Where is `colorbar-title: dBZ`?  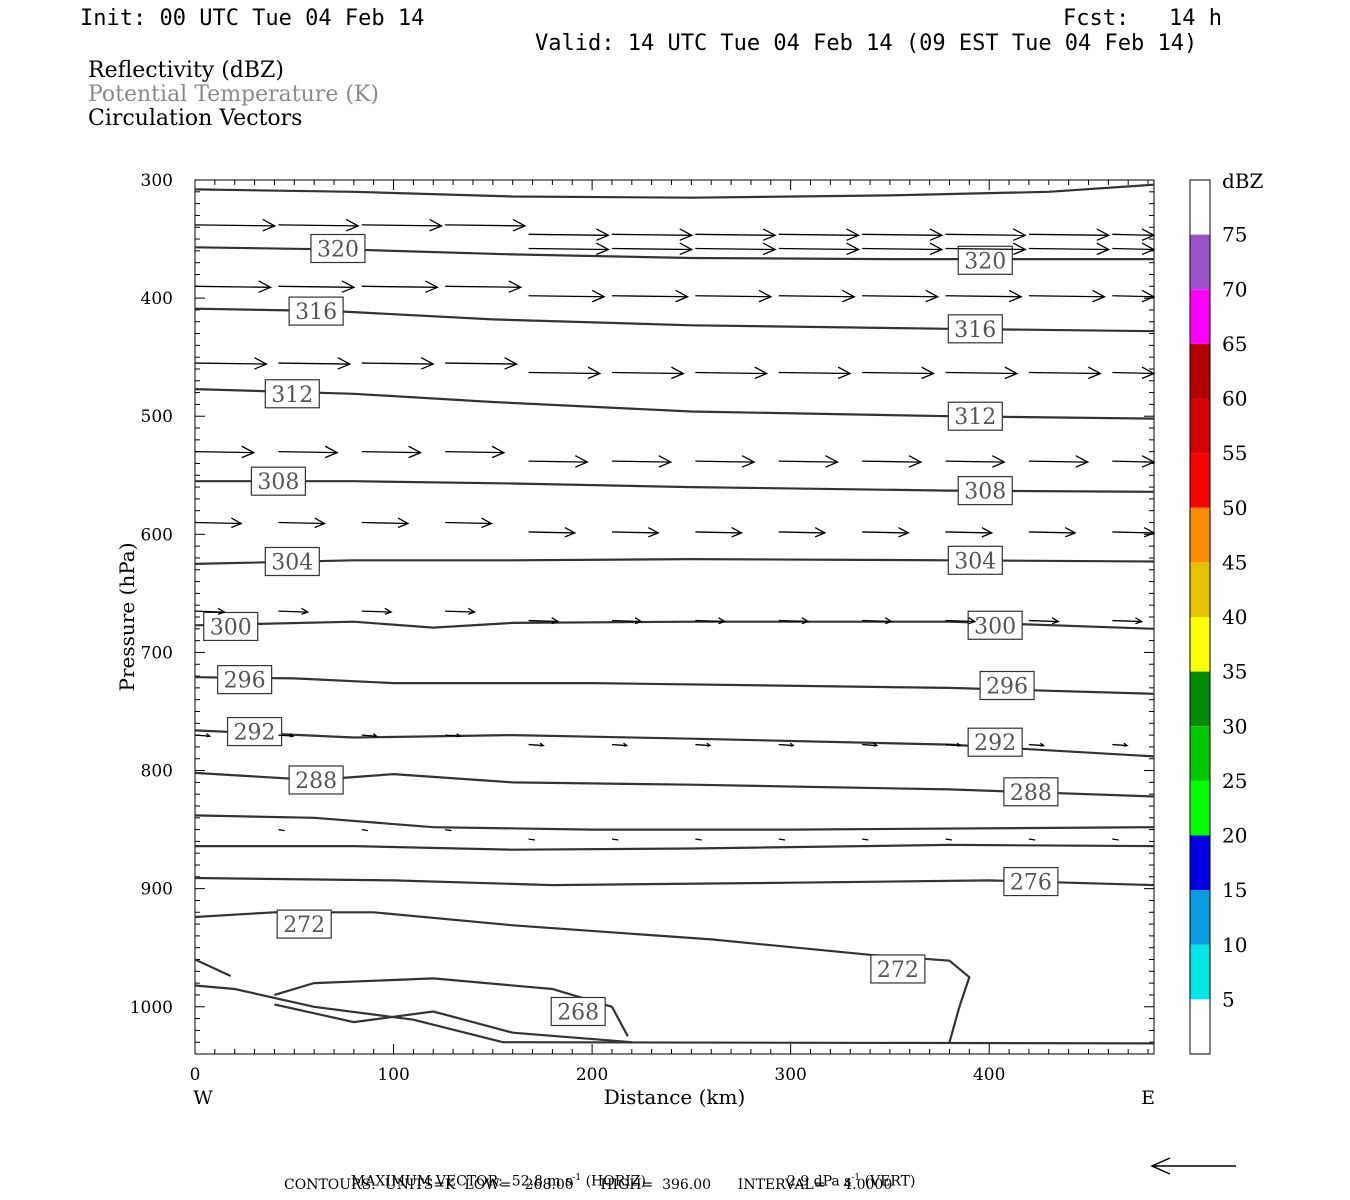 colorbar-title: dBZ is located at coordinates (1243, 181).